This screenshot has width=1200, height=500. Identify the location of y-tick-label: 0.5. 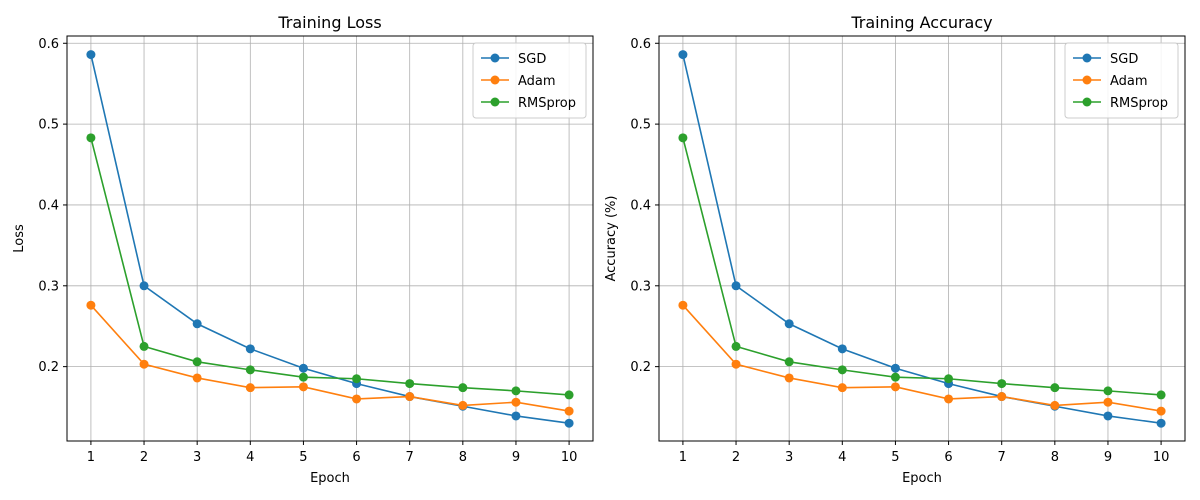
(48, 125).